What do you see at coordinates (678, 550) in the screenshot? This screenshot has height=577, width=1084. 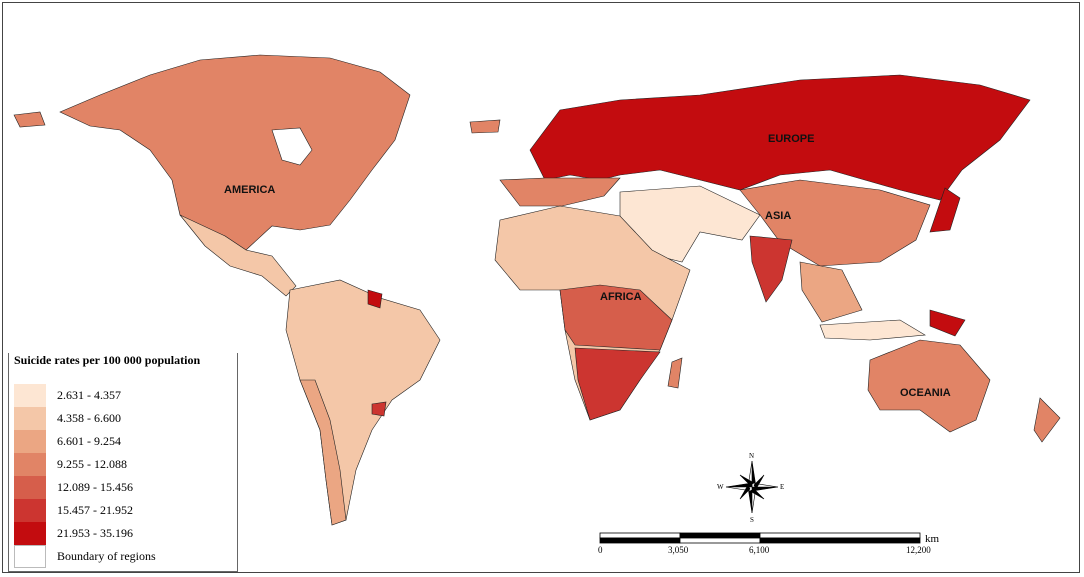 I see `scale-tick-1: 3,050` at bounding box center [678, 550].